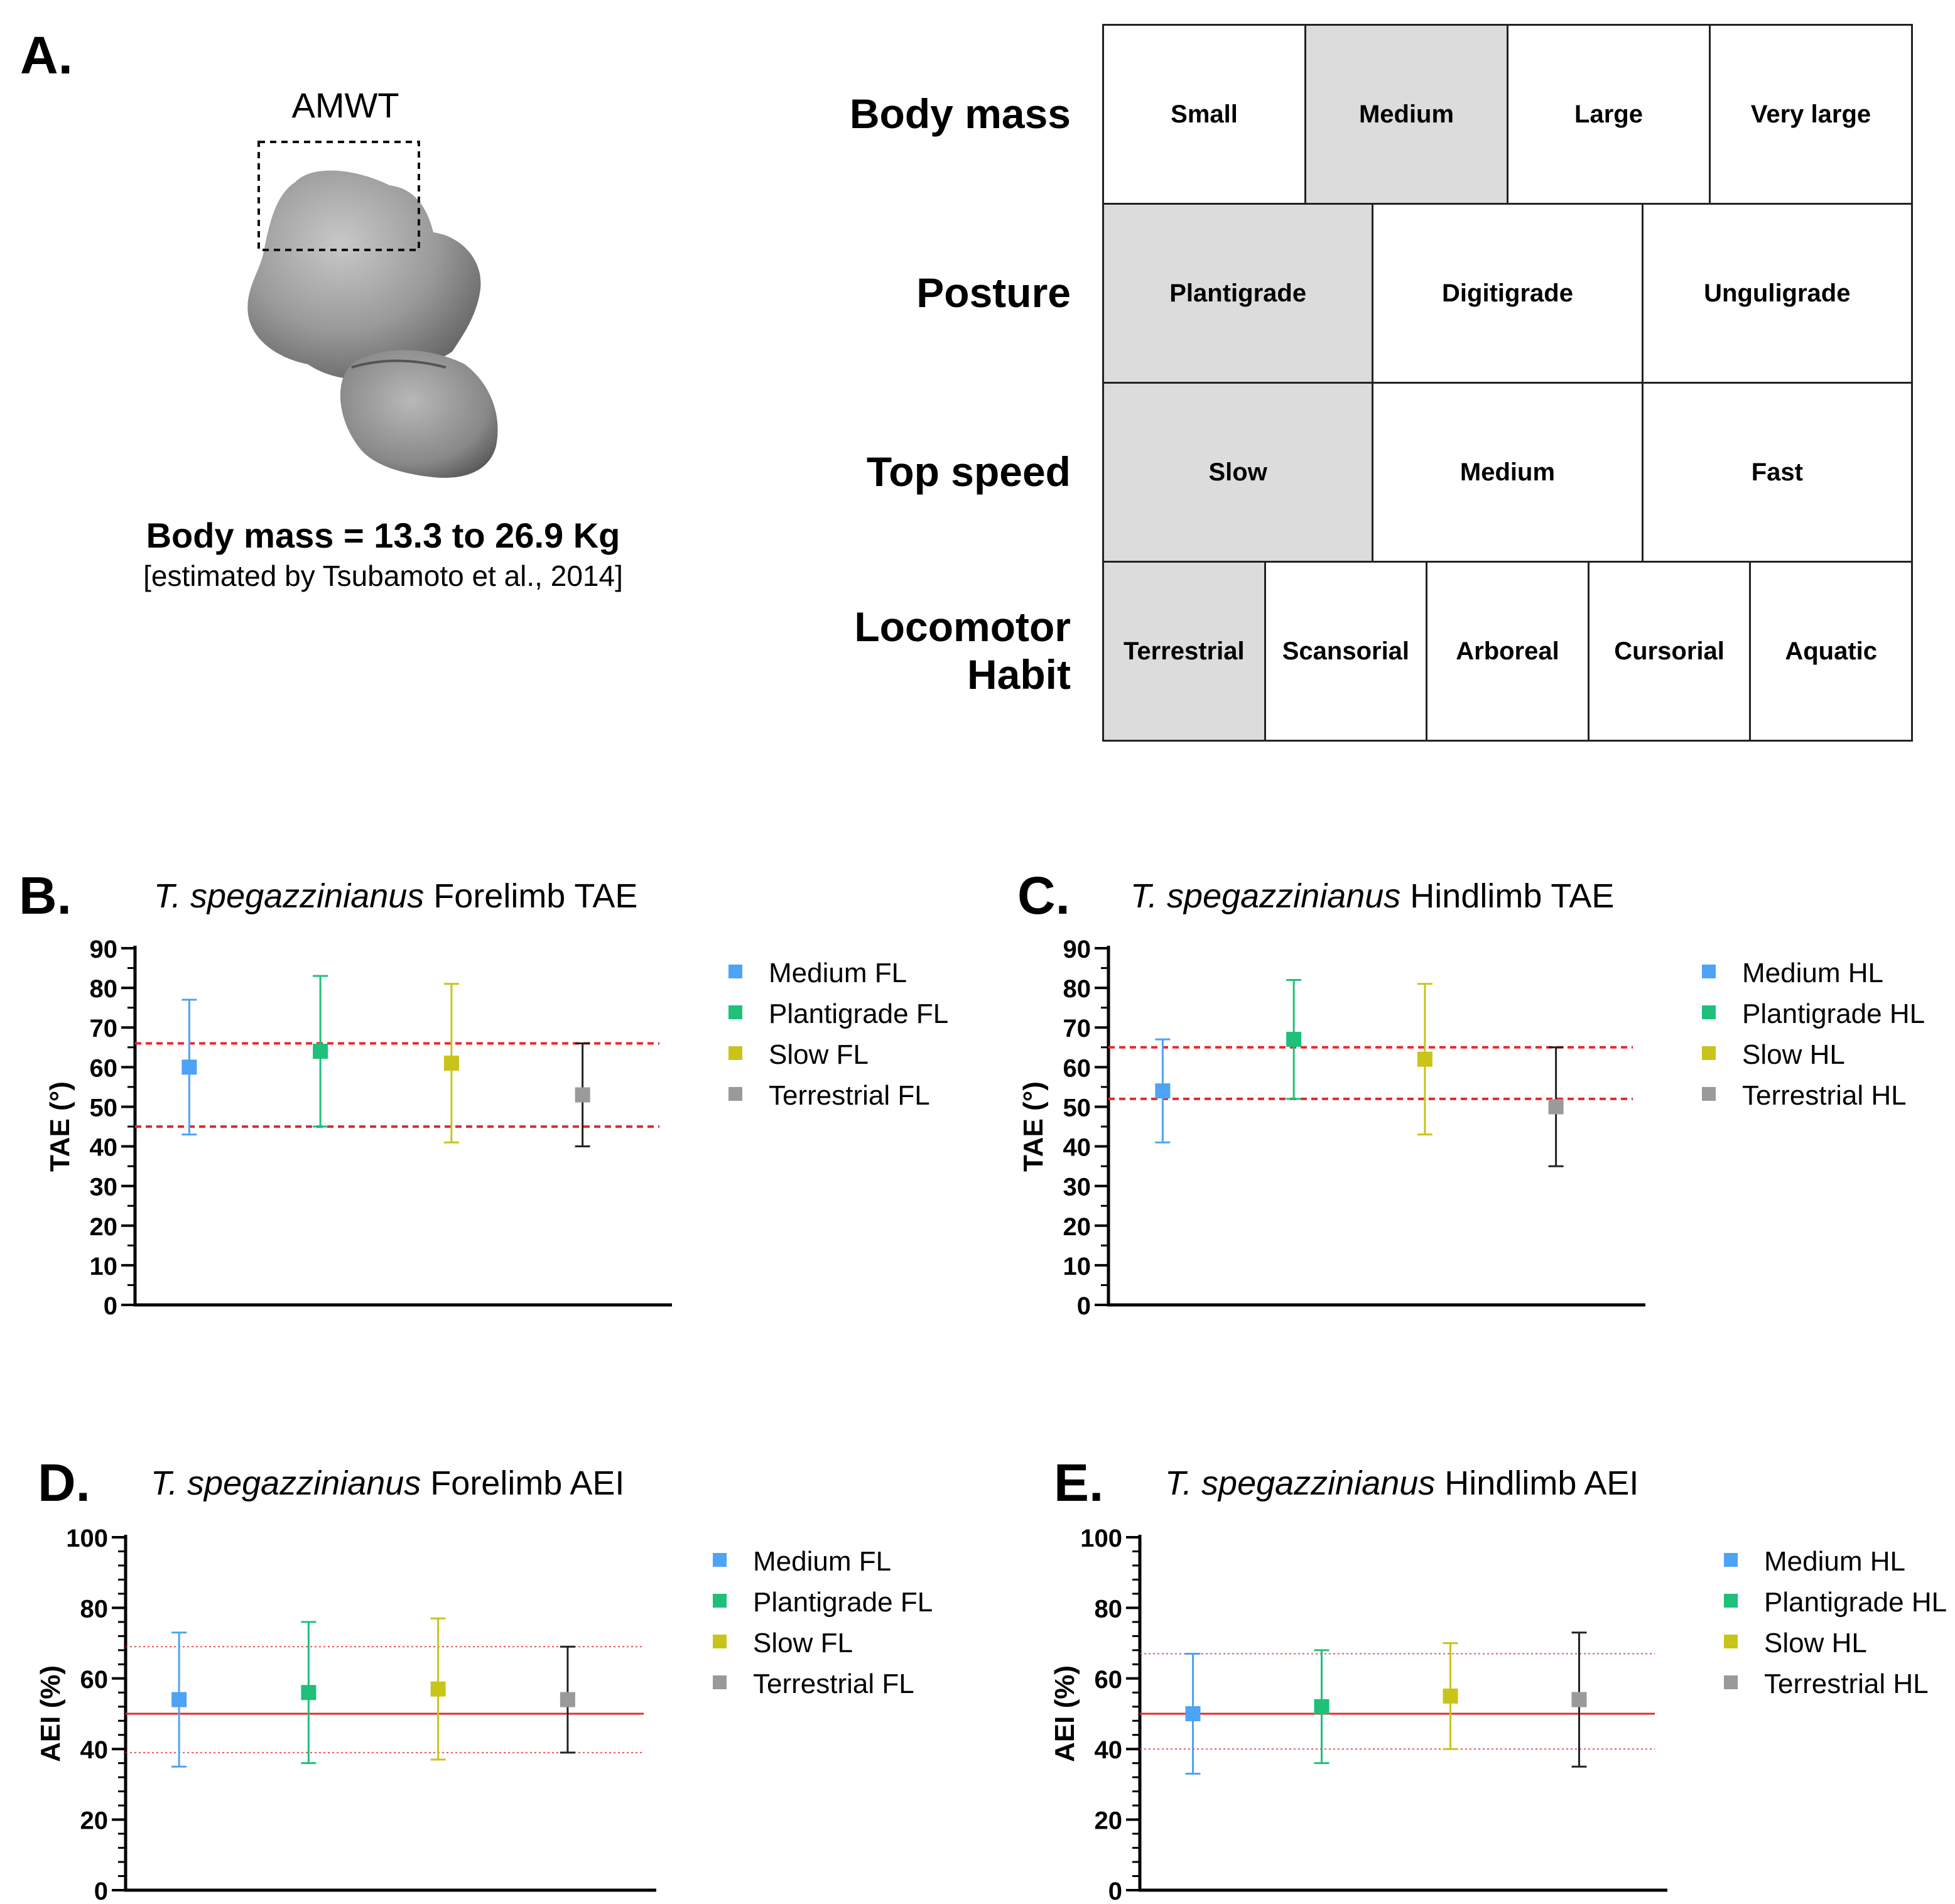 This screenshot has width=1955, height=1904. I want to click on chart-c-tick-label: 10, so click(1077, 1266).